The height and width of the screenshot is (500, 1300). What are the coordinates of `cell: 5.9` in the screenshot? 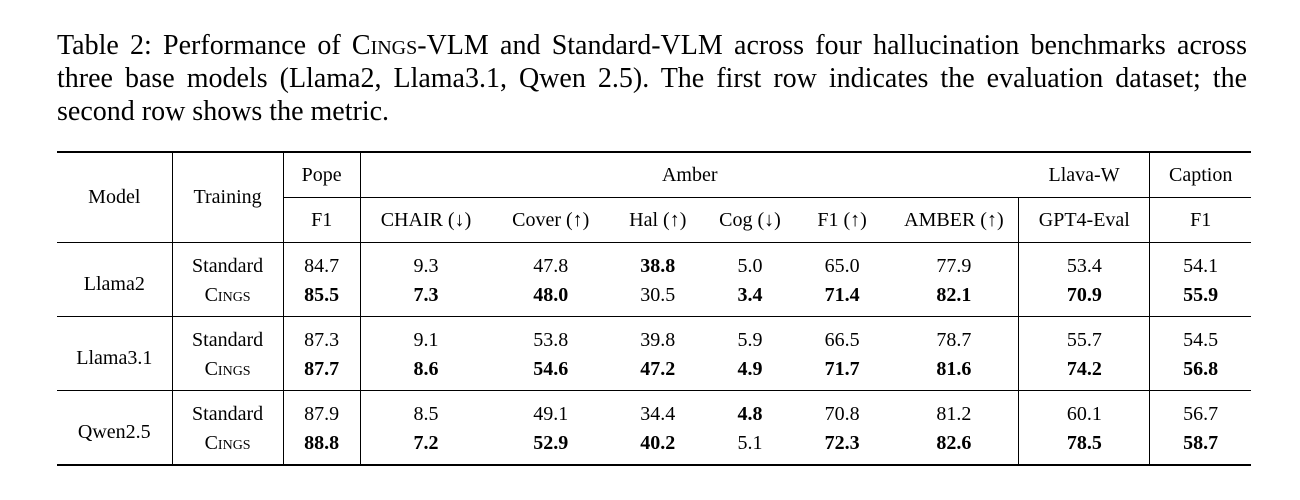 It's located at (750, 340).